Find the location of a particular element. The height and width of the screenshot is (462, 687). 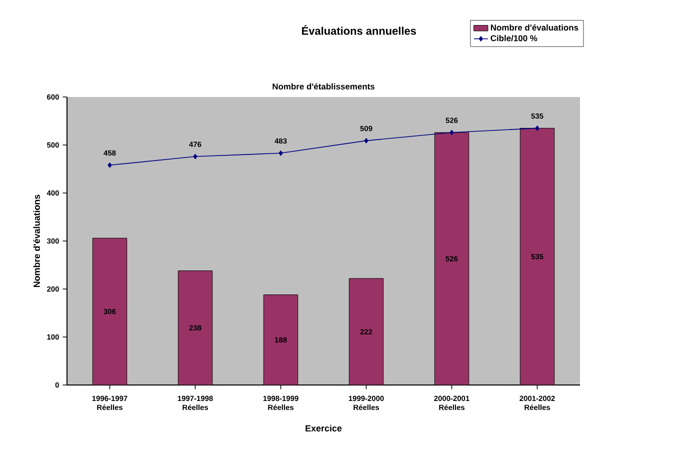

chart-subtitle: Nombre d'établissements is located at coordinates (323, 86).